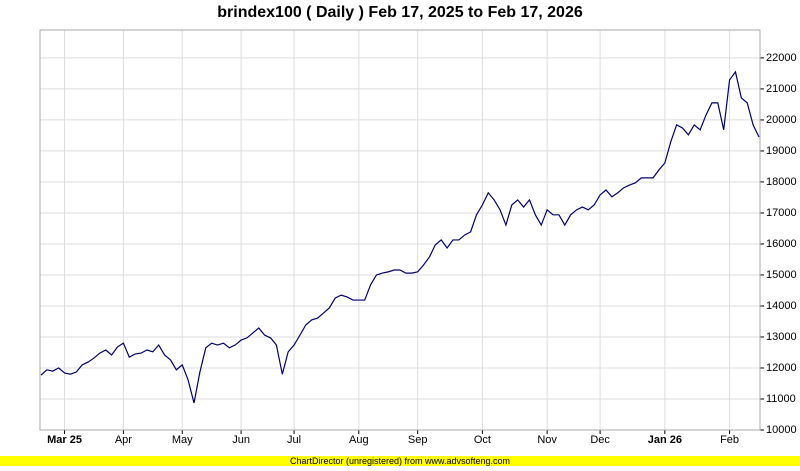  I want to click on y-tick-label: 16000, so click(781, 244).